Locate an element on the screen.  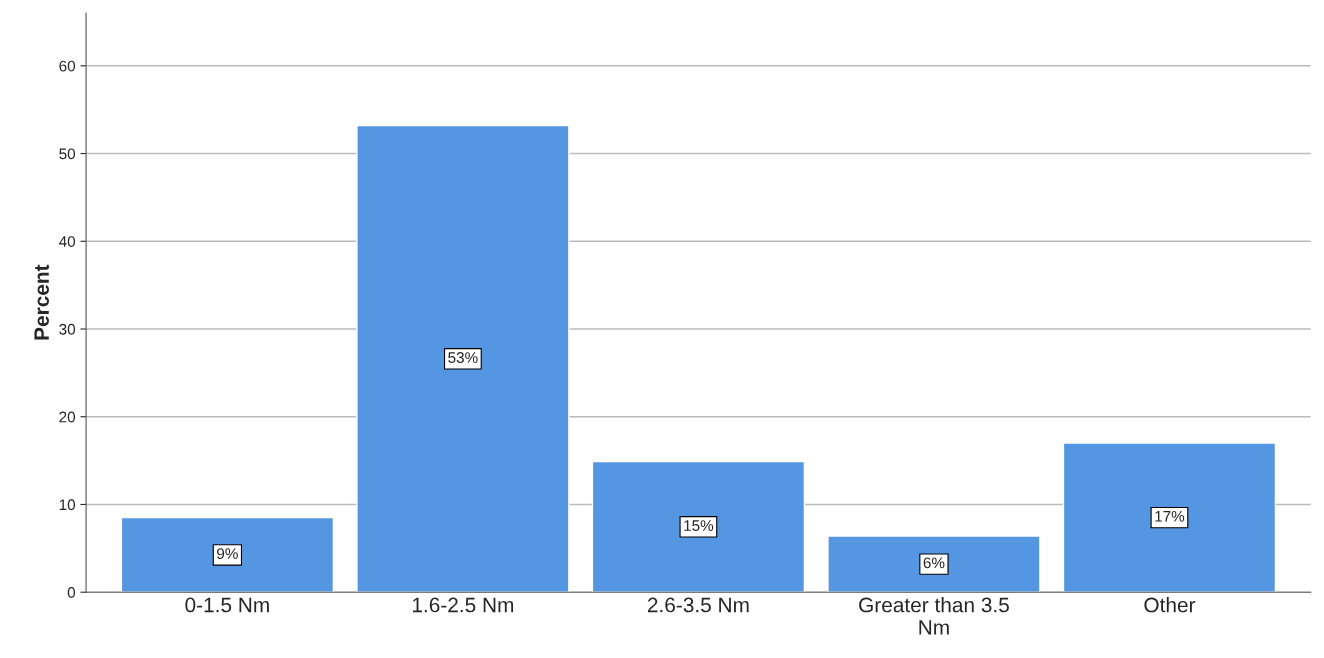
data-label: 15% is located at coordinates (699, 525).